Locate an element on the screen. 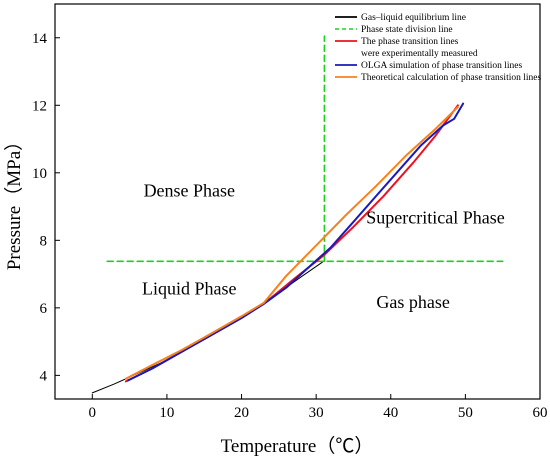 The height and width of the screenshot is (461, 550). region-label: Gas phase is located at coordinates (412, 302).